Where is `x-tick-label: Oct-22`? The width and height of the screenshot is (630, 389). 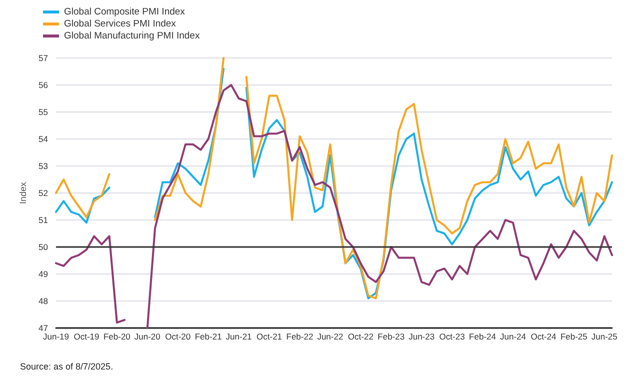
x-tick-label: Oct-22 is located at coordinates (361, 337).